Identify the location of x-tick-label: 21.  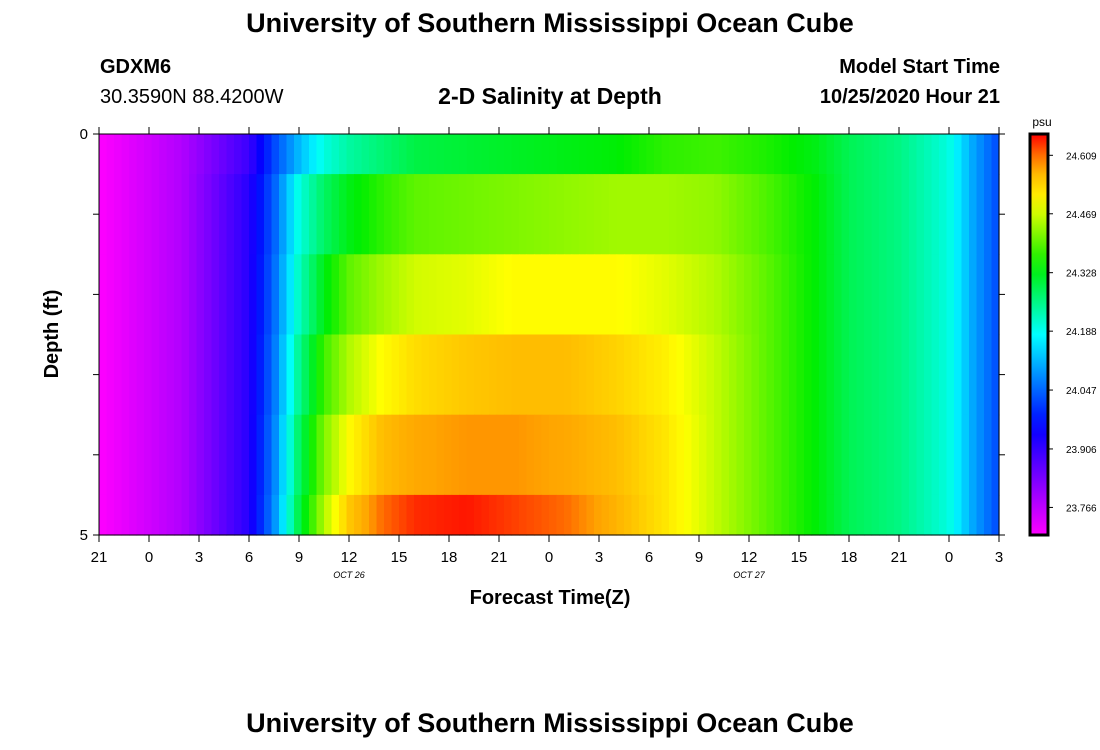
(499, 557).